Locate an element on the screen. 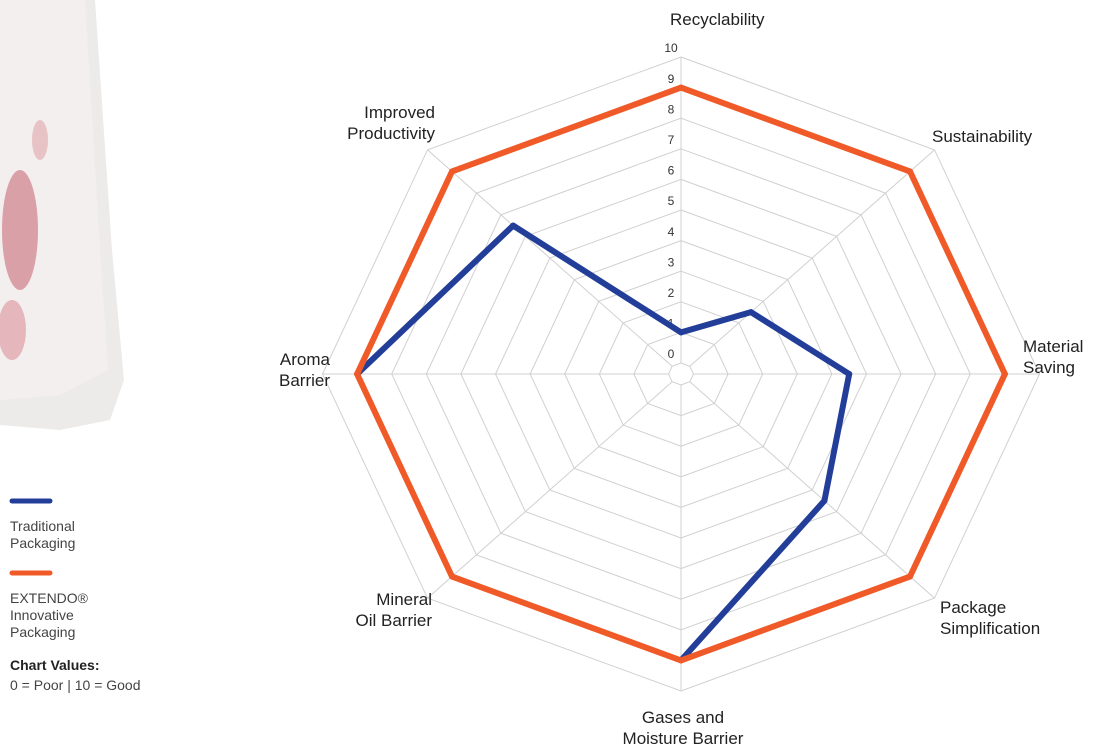  category-label: Recyclability is located at coordinates (717, 19).